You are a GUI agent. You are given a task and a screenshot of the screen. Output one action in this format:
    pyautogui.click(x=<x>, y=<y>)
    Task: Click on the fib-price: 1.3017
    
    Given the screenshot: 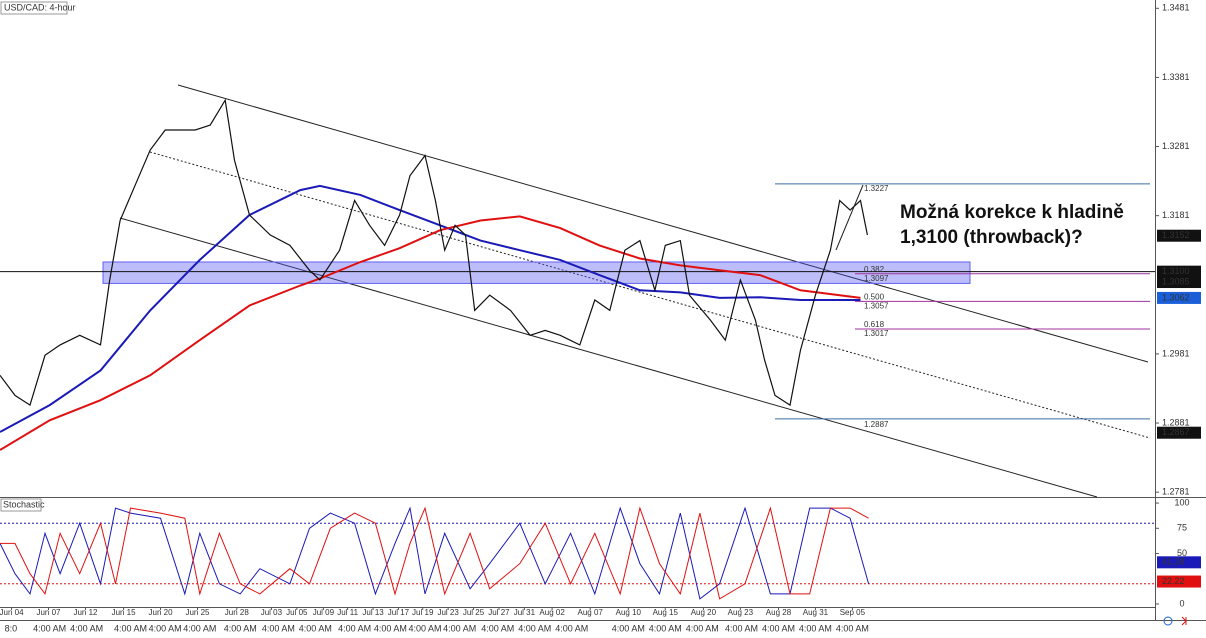 What is the action you would take?
    pyautogui.click(x=876, y=333)
    